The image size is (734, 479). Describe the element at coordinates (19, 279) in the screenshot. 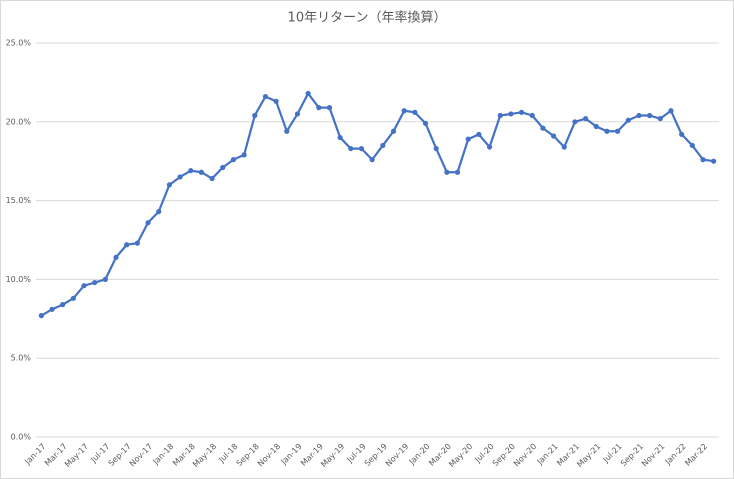

I see `y-tick-label: 10.0%` at that location.